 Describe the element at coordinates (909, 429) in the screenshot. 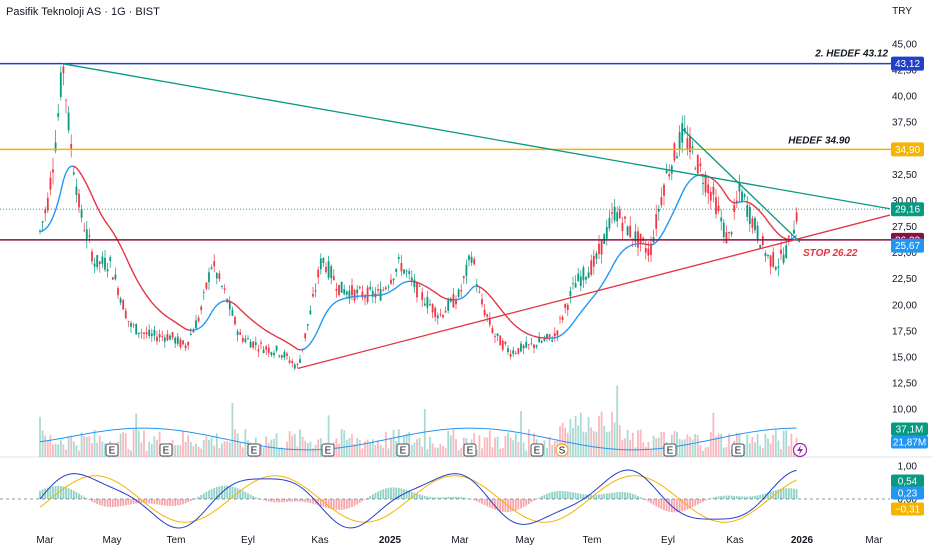

I see `volume-tag: 37,1M` at that location.